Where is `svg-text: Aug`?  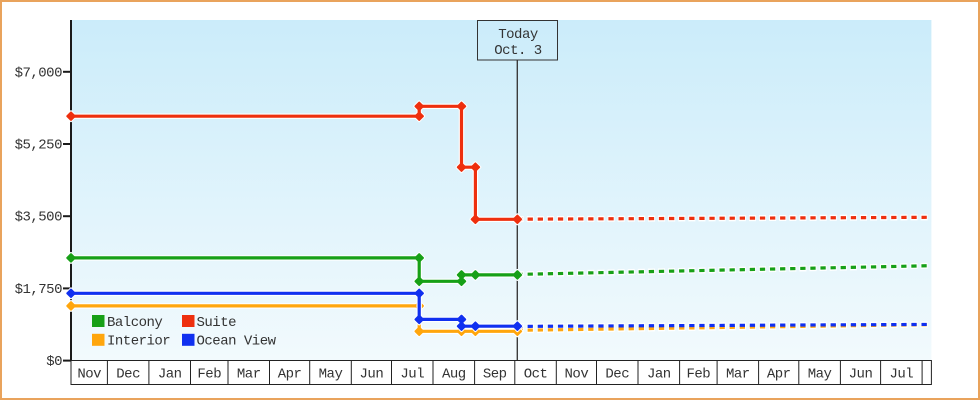
svg-text: Aug is located at coordinates (454, 375).